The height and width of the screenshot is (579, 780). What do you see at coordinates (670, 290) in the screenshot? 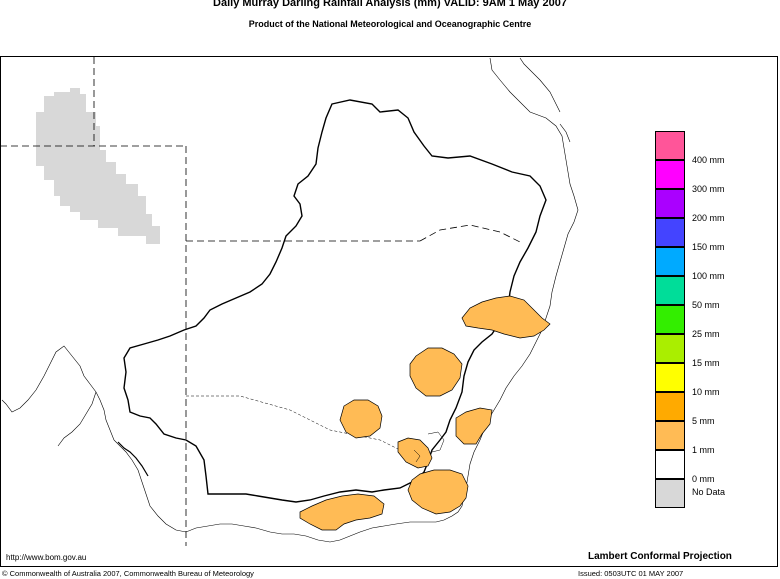
I see `legend-swatch-50mm` at bounding box center [670, 290].